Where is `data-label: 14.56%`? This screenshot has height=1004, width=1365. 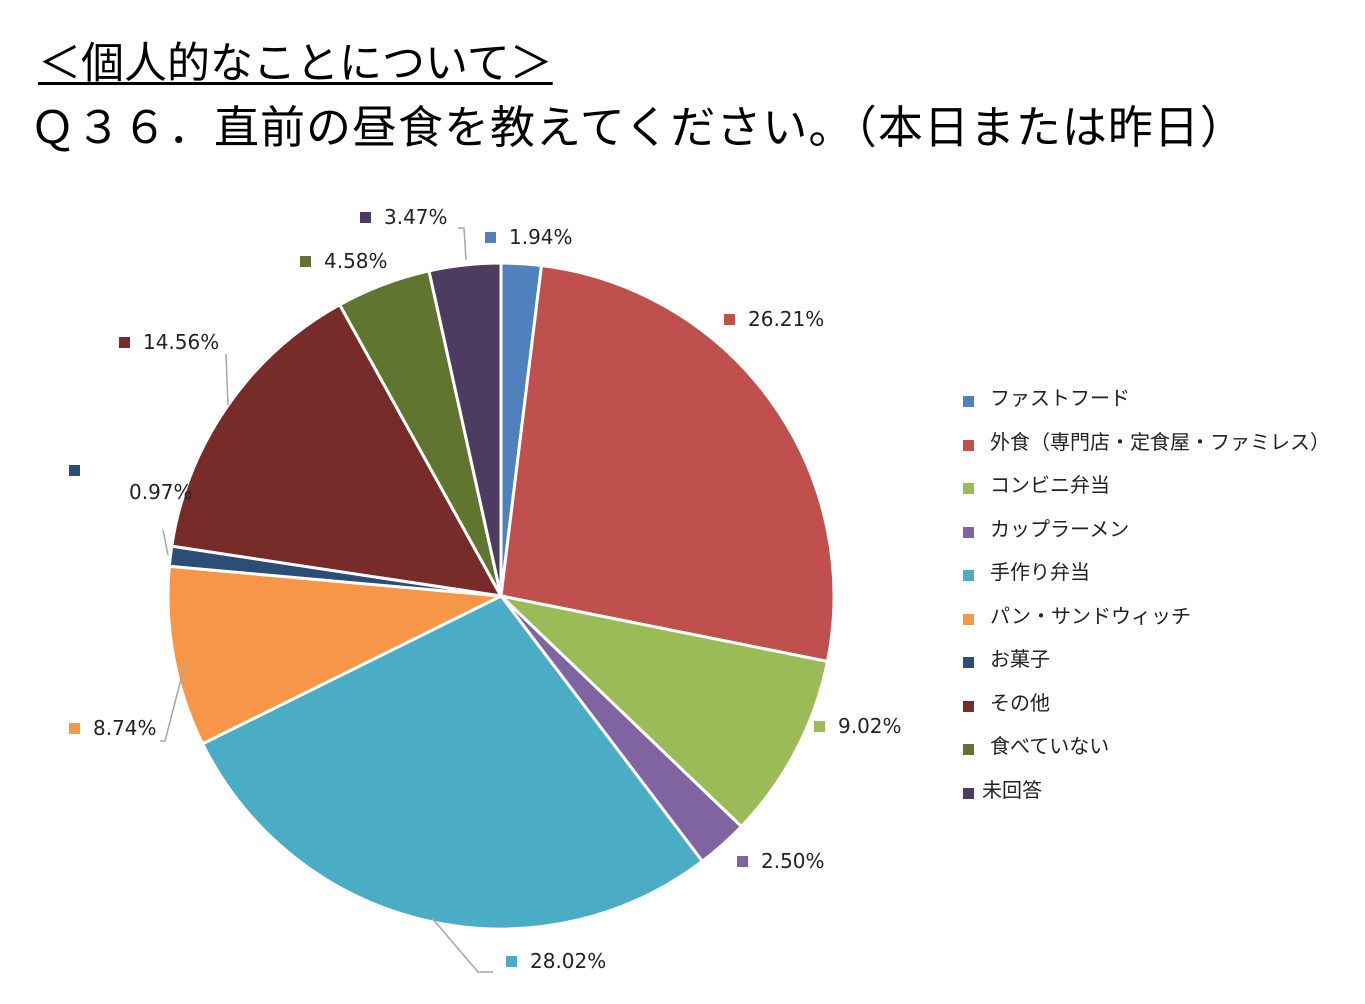
data-label: 14.56% is located at coordinates (181, 342).